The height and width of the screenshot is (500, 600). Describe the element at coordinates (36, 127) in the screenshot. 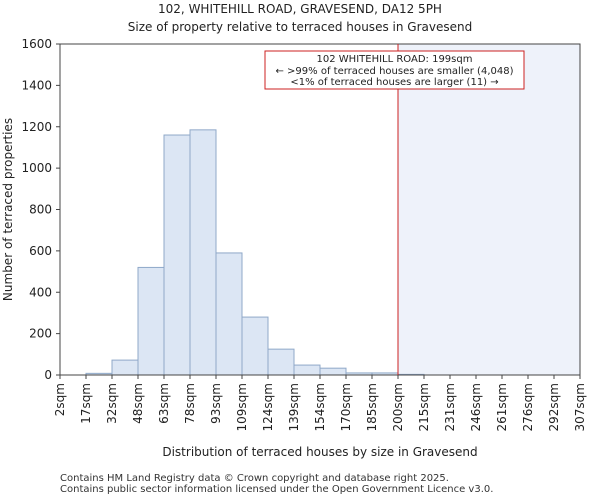

I see `y-tick-label: 1200` at that location.